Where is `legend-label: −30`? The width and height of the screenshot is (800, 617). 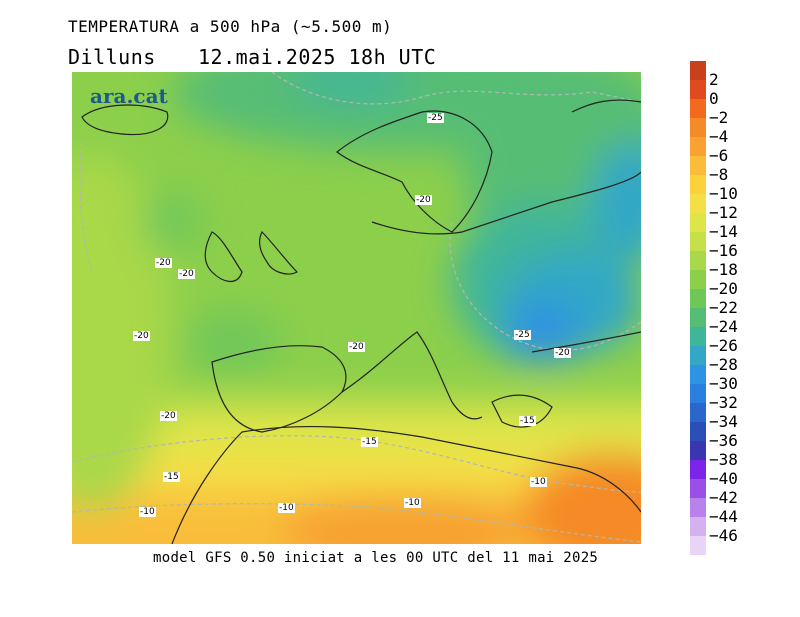 legend-label: −30 is located at coordinates (723, 383).